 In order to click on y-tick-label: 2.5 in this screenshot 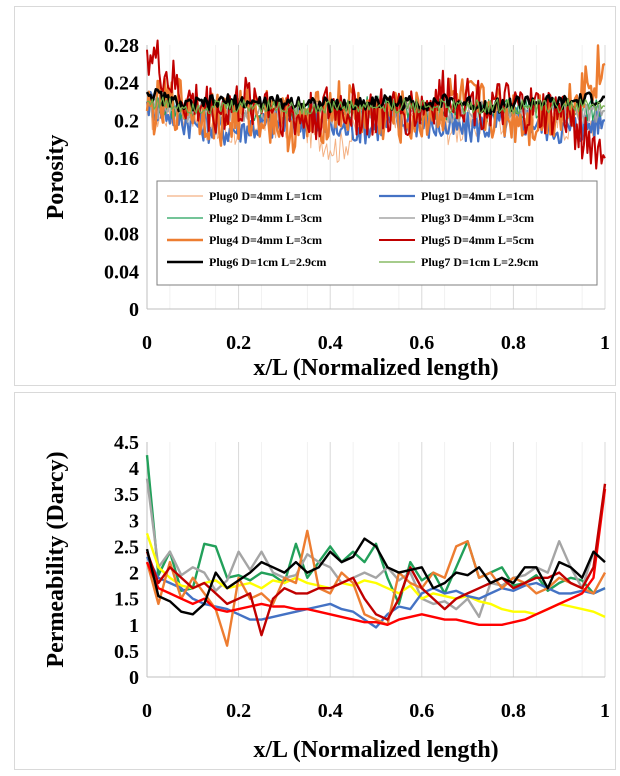, I will do `click(126, 547)`.